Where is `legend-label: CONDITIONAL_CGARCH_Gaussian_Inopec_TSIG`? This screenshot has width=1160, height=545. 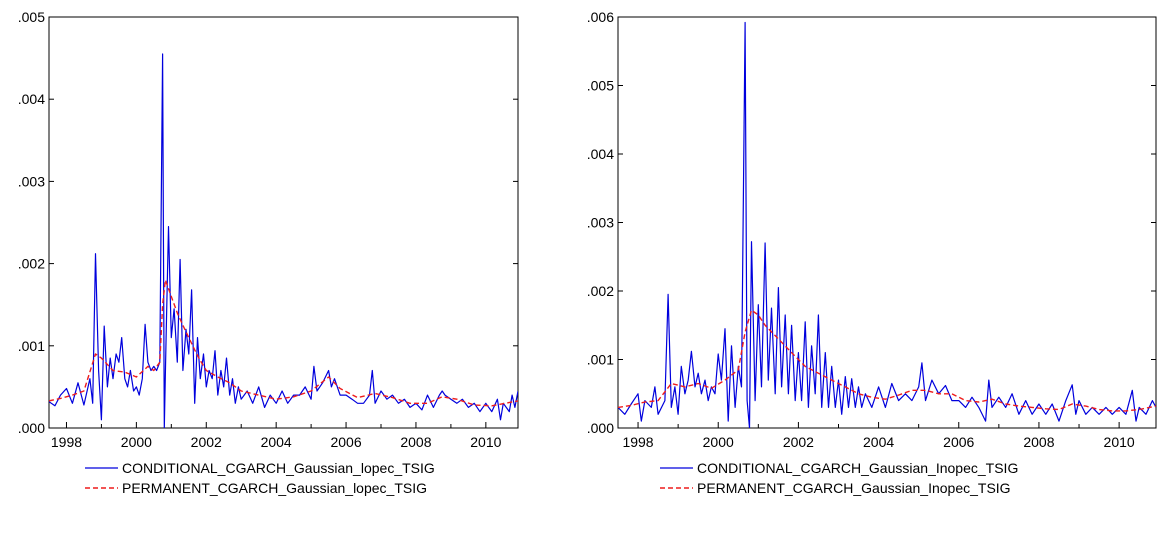 legend-label: CONDITIONAL_CGARCH_Gaussian_Inopec_TSIG is located at coordinates (857, 468).